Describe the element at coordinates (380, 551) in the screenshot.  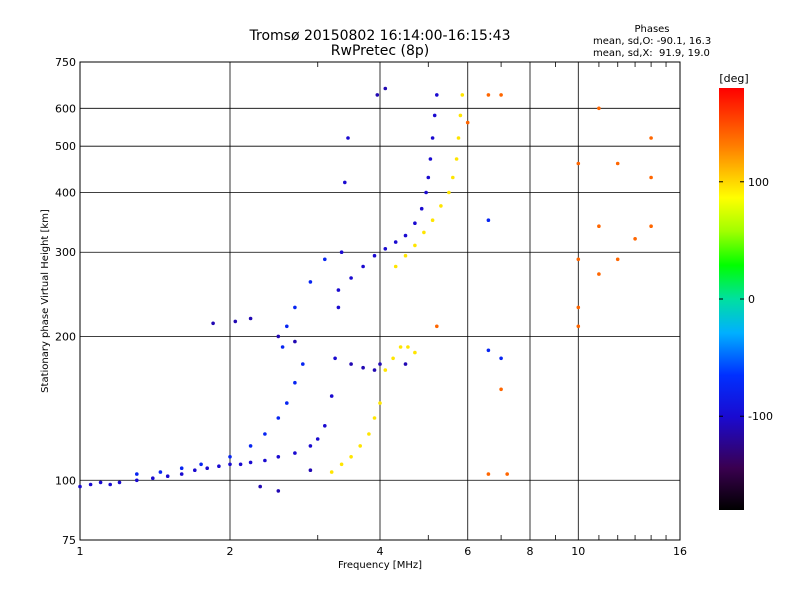
I see `x-tick-label: 4` at that location.